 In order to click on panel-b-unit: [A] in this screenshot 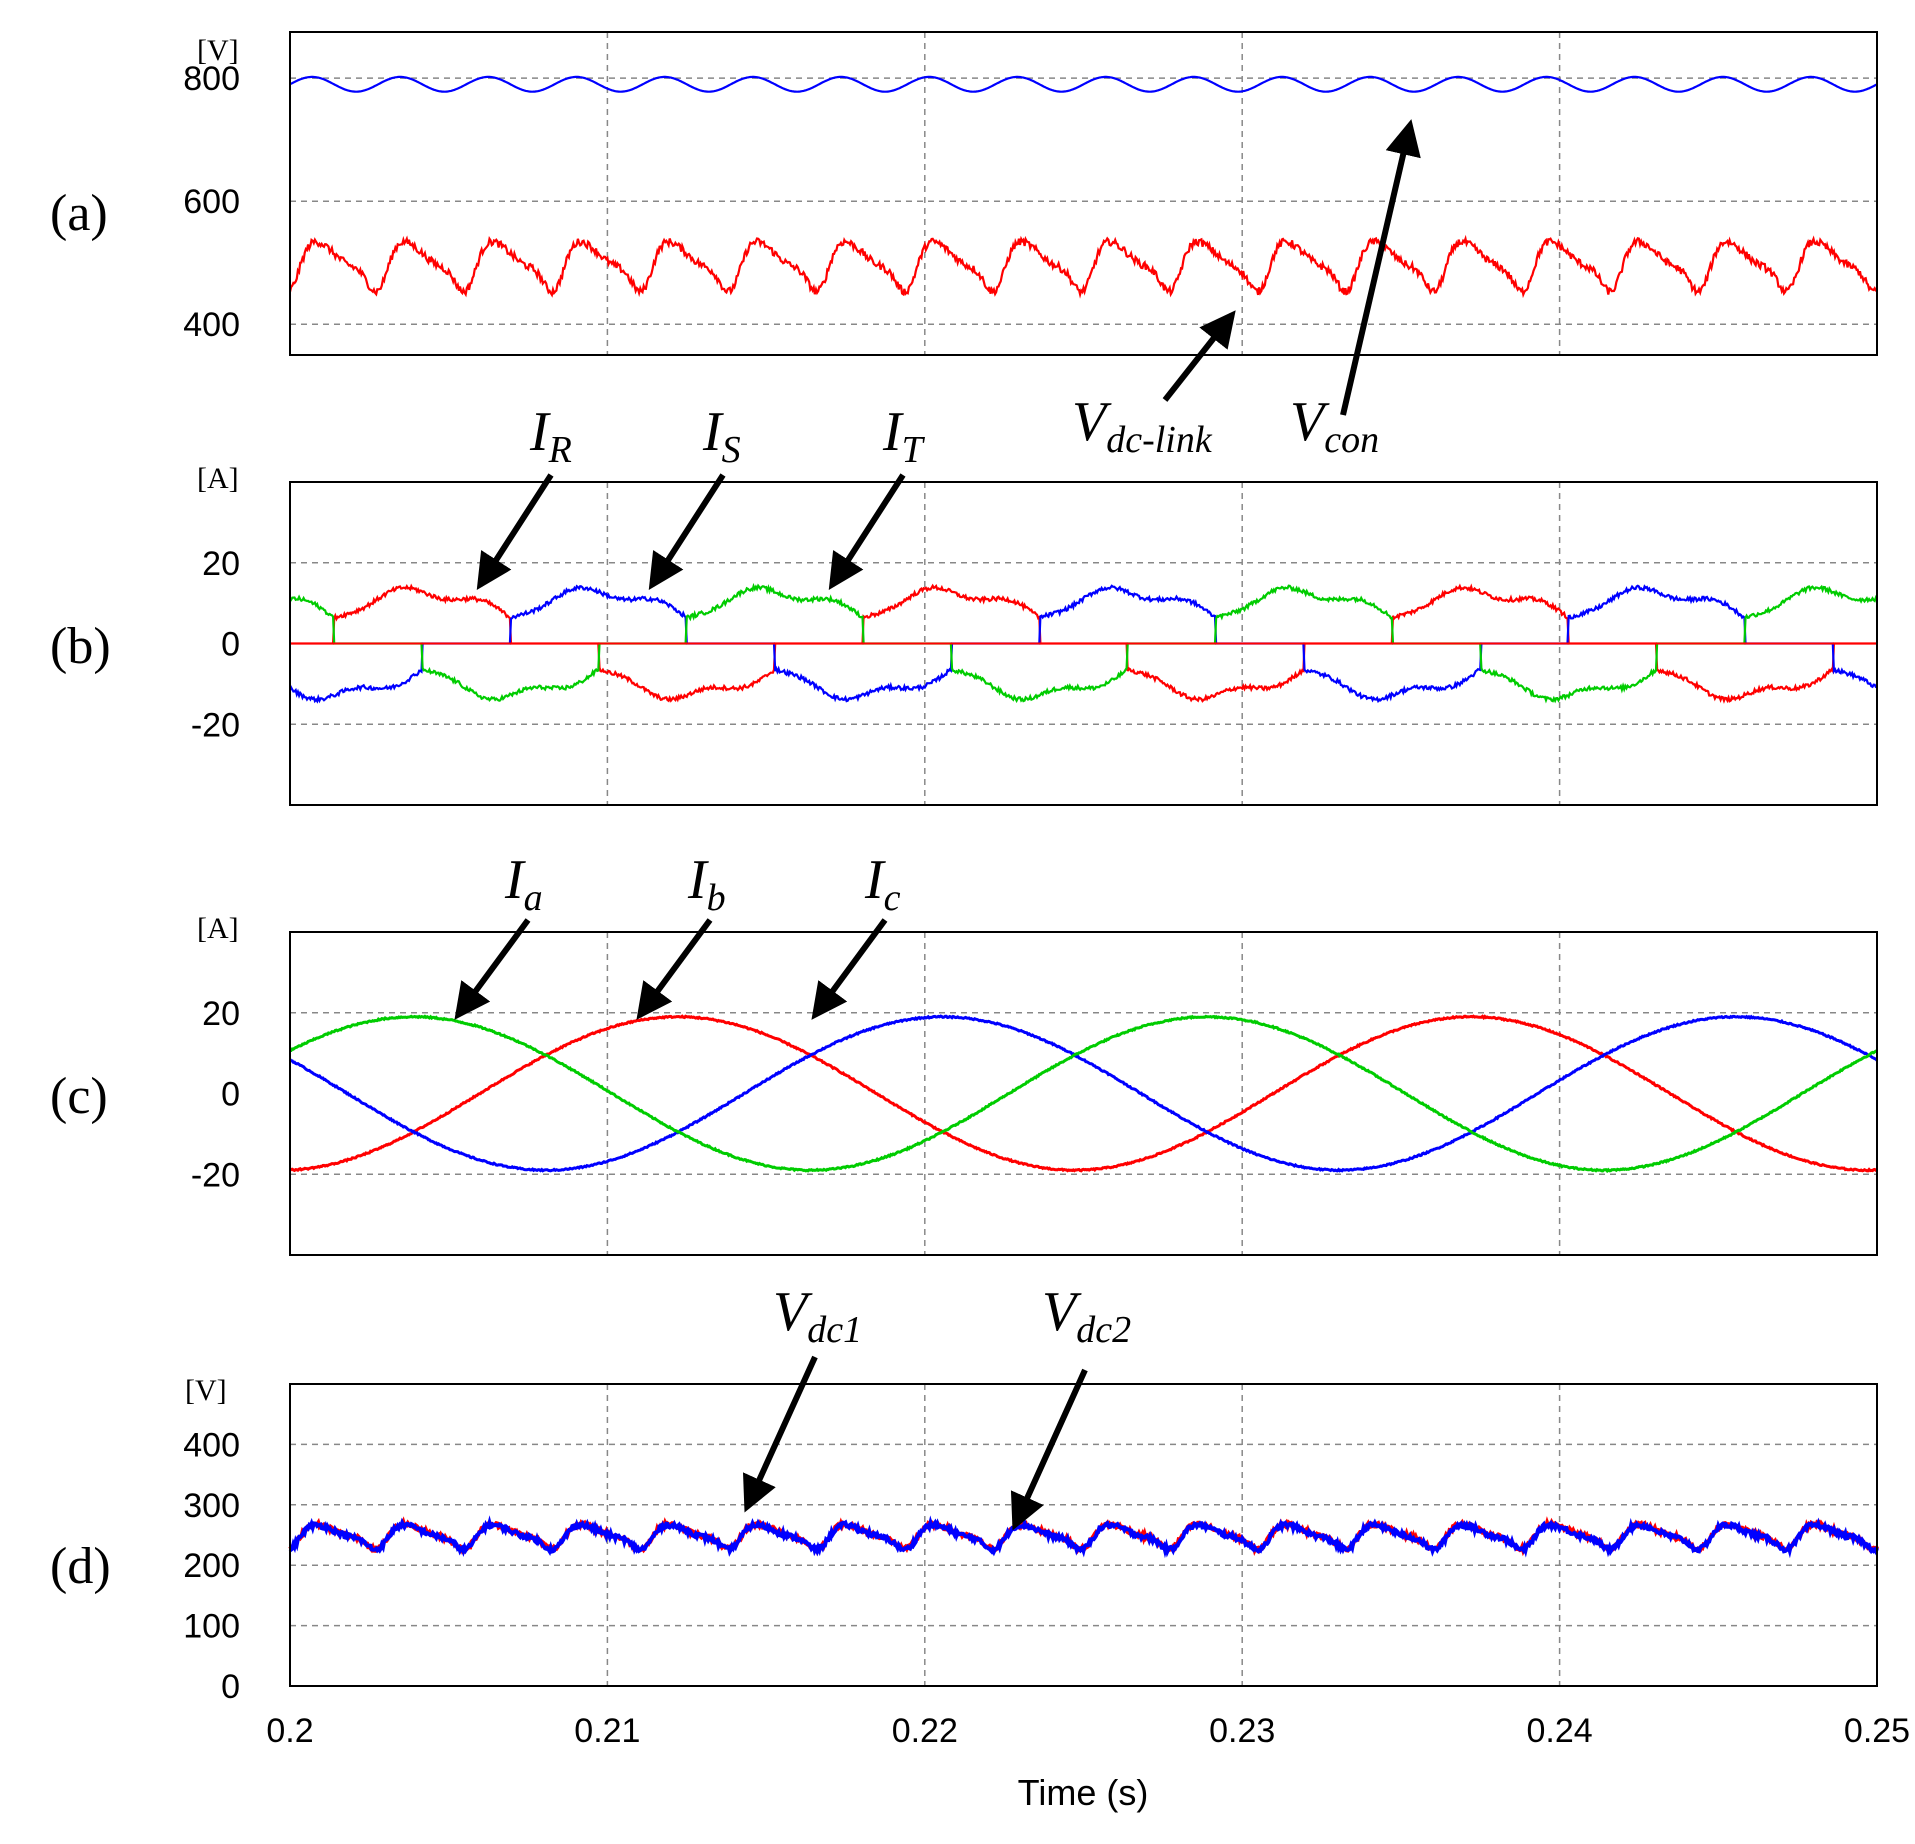, I will do `click(218, 478)`.